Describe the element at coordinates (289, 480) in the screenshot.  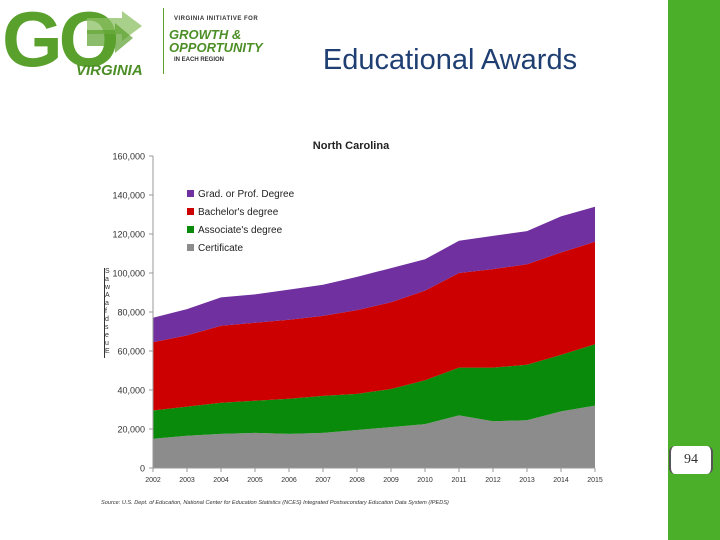
I see `x-tick-label: 2006` at that location.